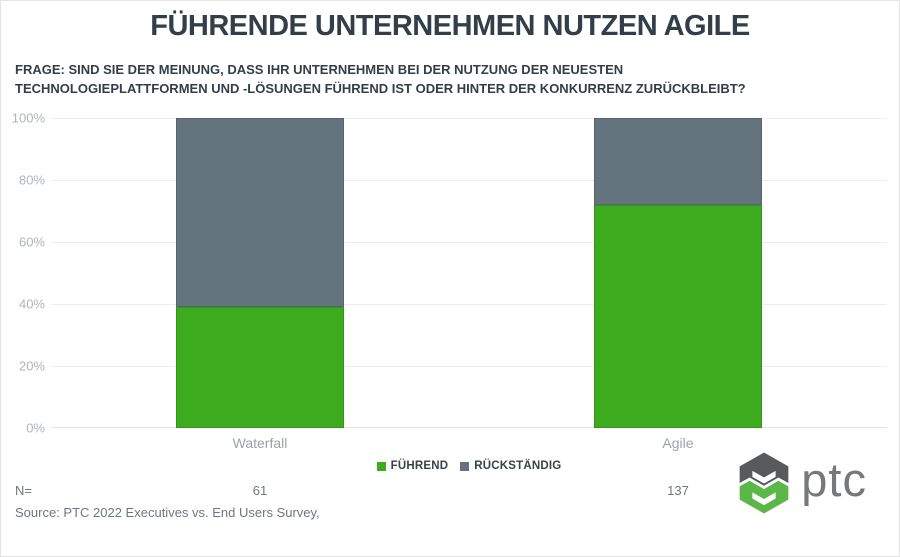  I want to click on x-axis-labels: Waterfall Agile, so click(469, 444).